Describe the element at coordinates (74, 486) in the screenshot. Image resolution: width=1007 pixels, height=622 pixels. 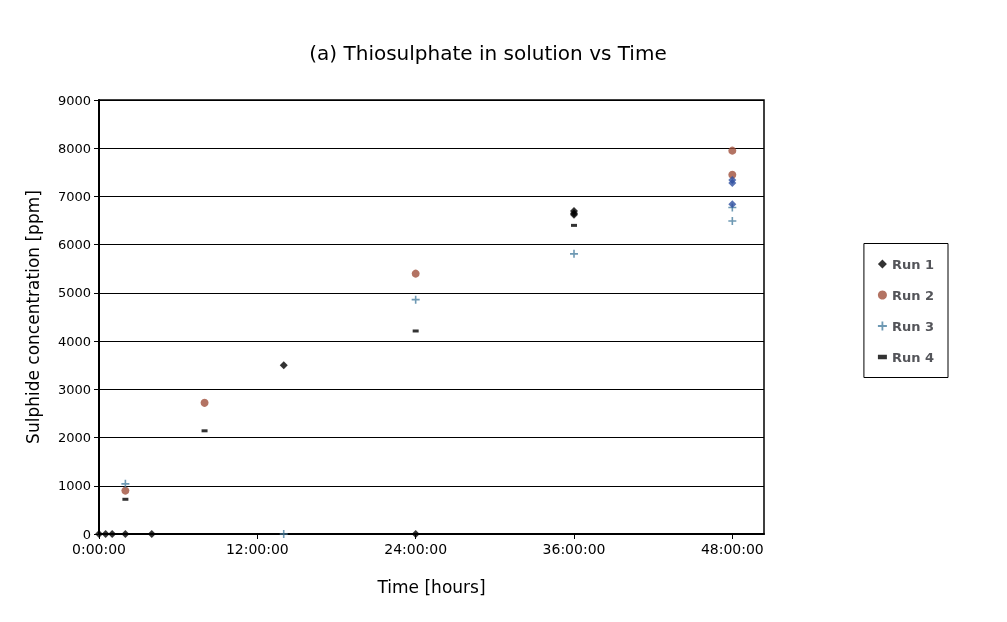
I see `y-tick-label: 1000` at that location.